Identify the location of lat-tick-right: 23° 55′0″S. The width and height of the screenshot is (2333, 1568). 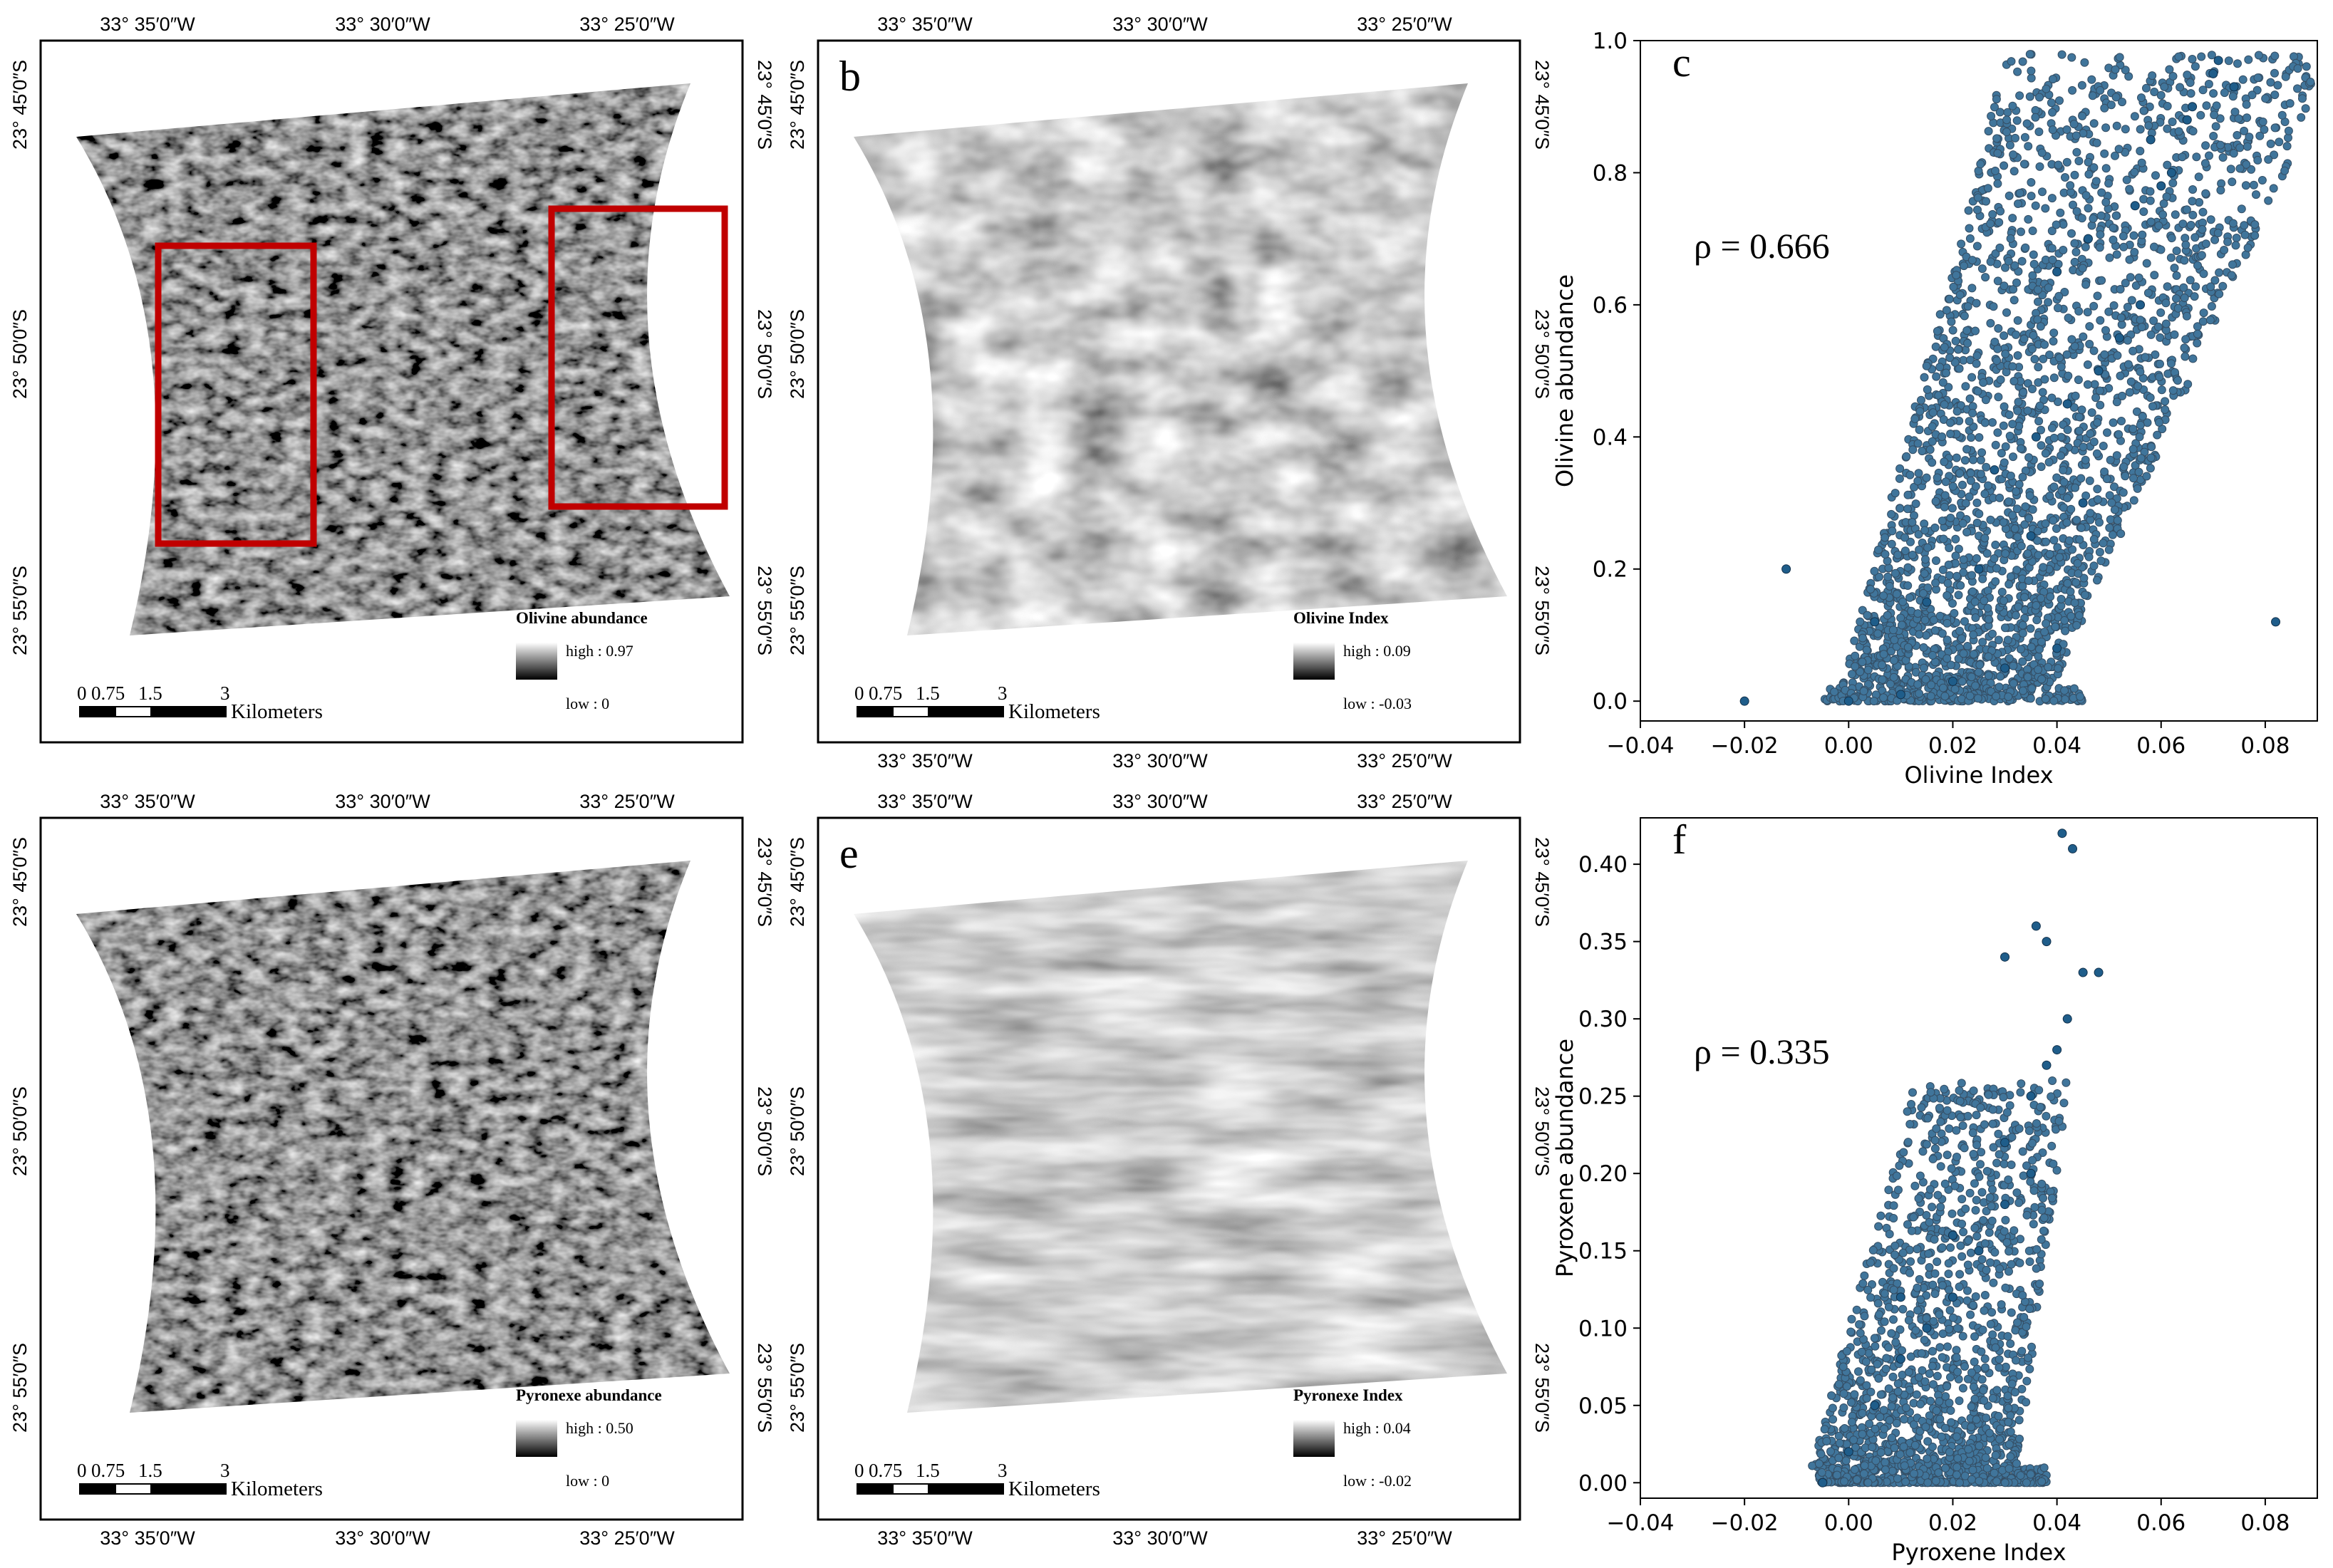
(765, 610).